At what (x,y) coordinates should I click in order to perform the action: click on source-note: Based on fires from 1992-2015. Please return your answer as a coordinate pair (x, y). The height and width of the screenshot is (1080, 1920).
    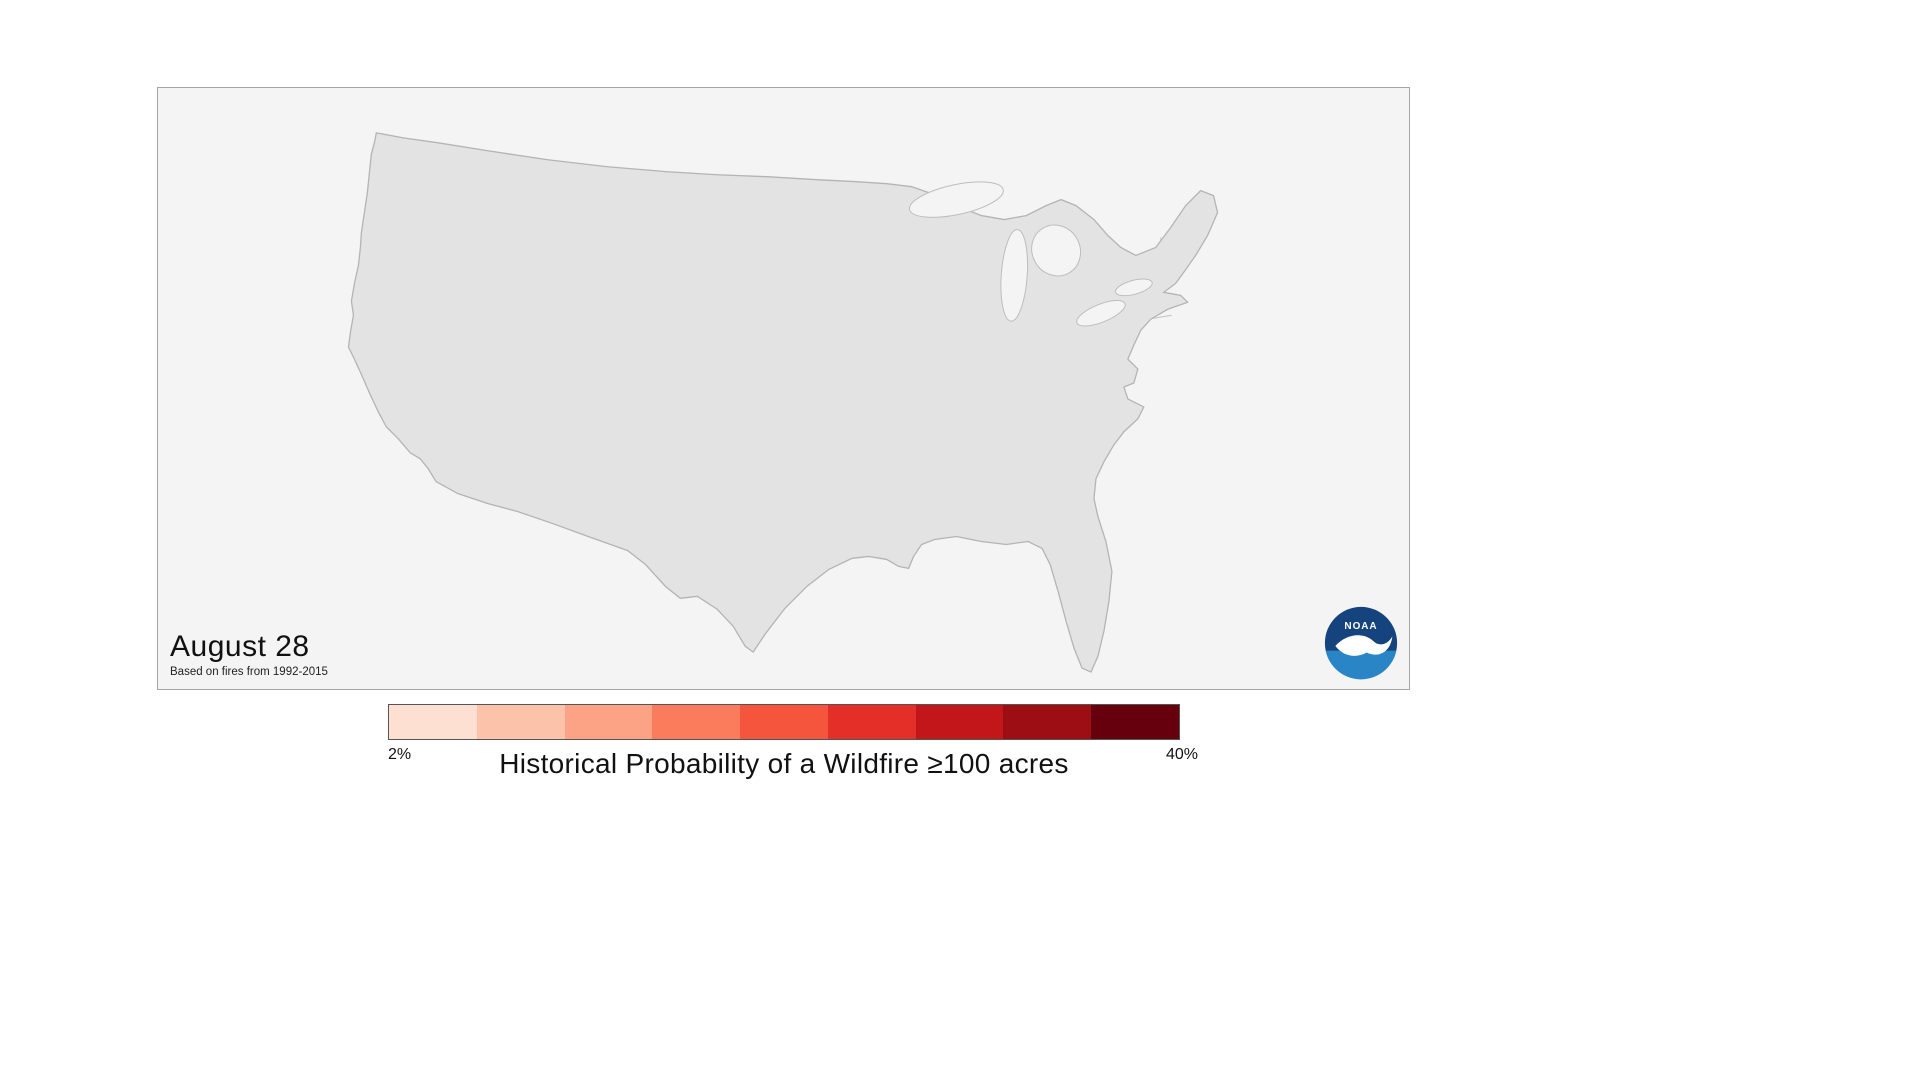
    Looking at the image, I should click on (249, 672).